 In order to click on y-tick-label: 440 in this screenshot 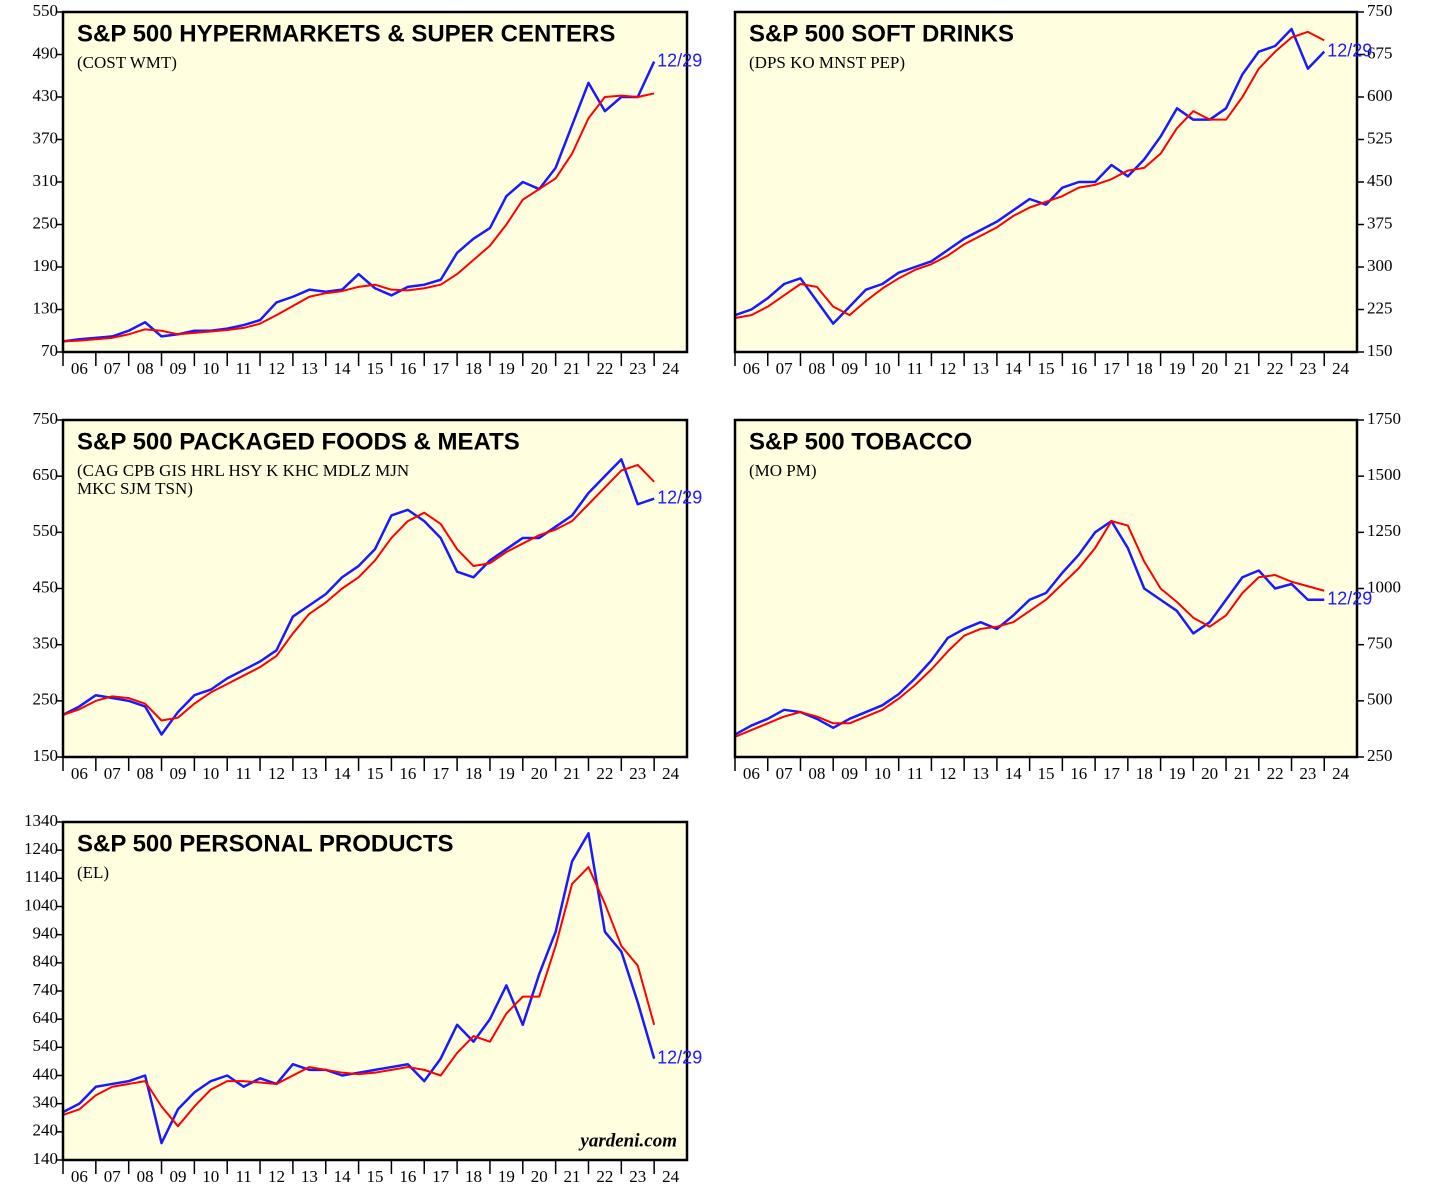, I will do `click(46, 1073)`.